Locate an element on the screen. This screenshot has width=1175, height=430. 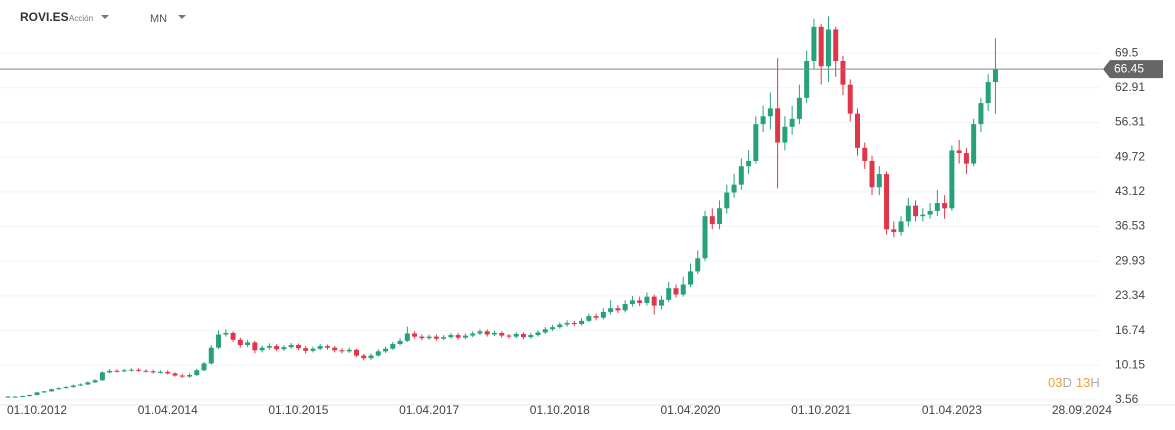
y-tick-label: 62.91 is located at coordinates (1130, 87).